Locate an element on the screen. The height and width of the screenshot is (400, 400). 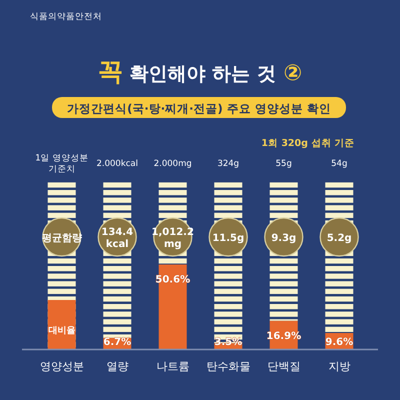
x-tick-label: 지방 is located at coordinates (339, 366).